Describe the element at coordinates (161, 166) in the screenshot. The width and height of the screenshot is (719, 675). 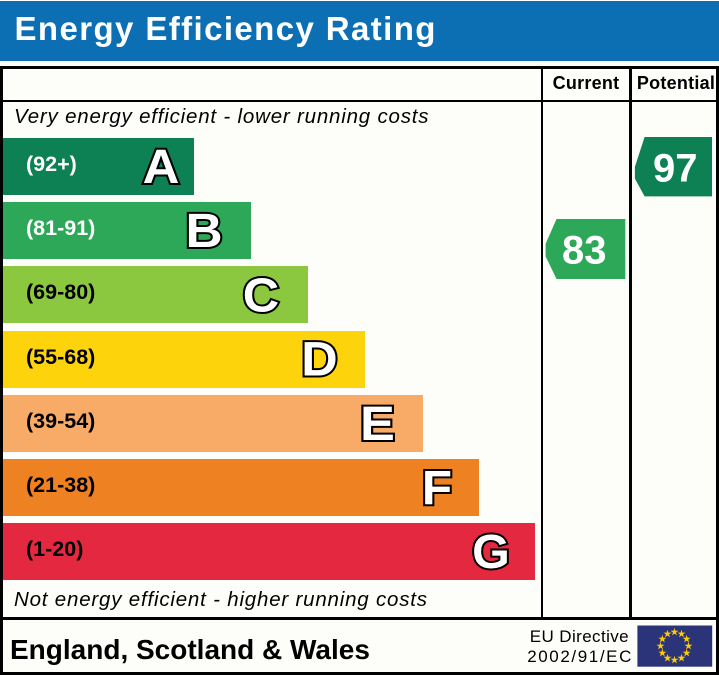
I see `svg-text: A` at that location.